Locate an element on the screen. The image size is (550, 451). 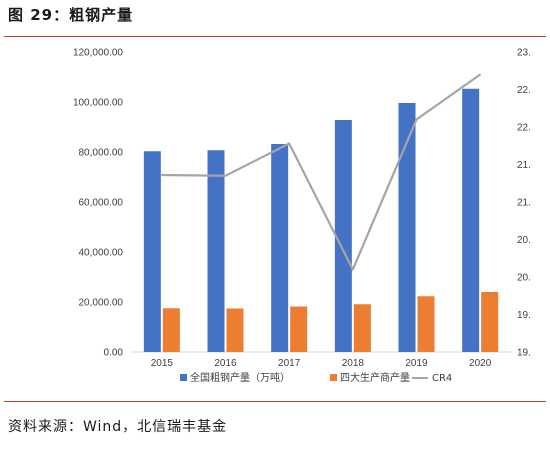
source-note: 资料来源：Wind，北信瑞丰基金 is located at coordinates (118, 427).